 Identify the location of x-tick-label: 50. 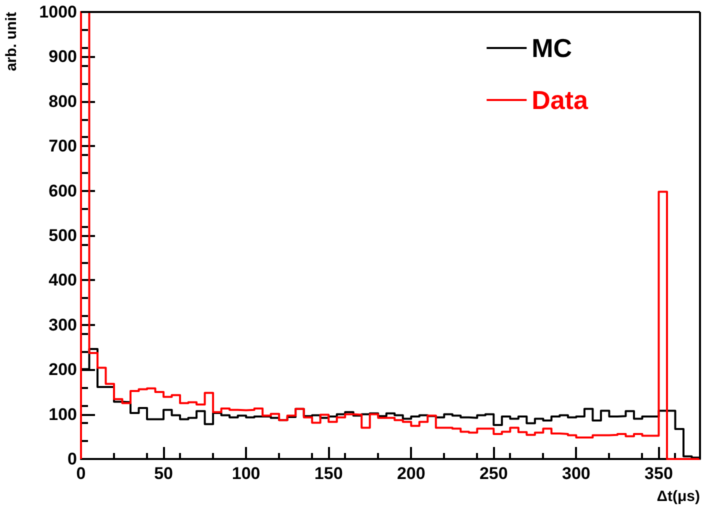
(163, 473).